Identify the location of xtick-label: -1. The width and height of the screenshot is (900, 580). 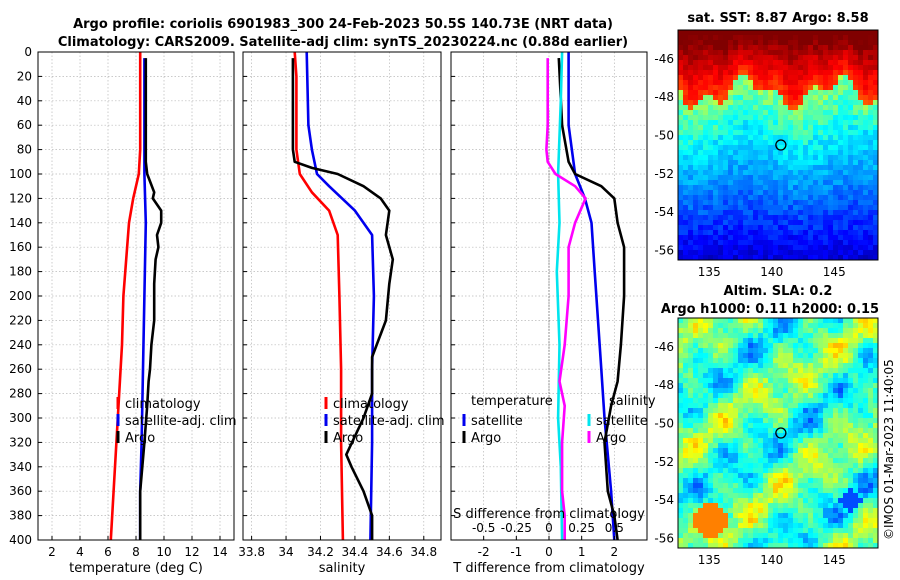
(516, 552).